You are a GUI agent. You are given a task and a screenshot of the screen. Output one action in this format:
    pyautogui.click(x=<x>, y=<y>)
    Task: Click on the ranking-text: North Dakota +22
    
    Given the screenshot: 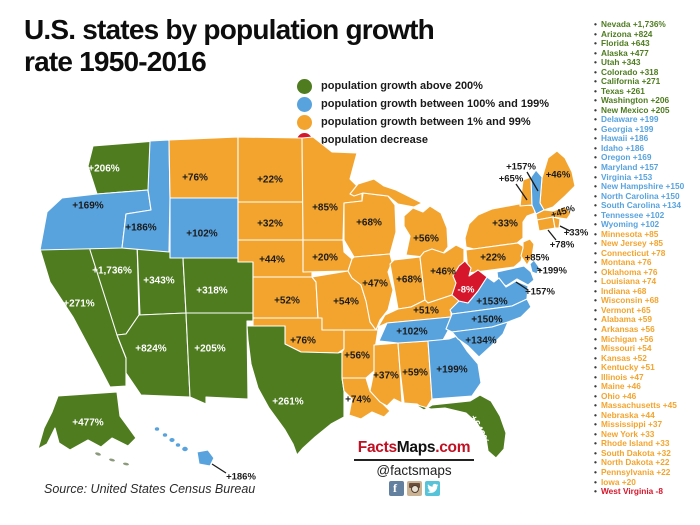 What is the action you would take?
    pyautogui.click(x=635, y=462)
    